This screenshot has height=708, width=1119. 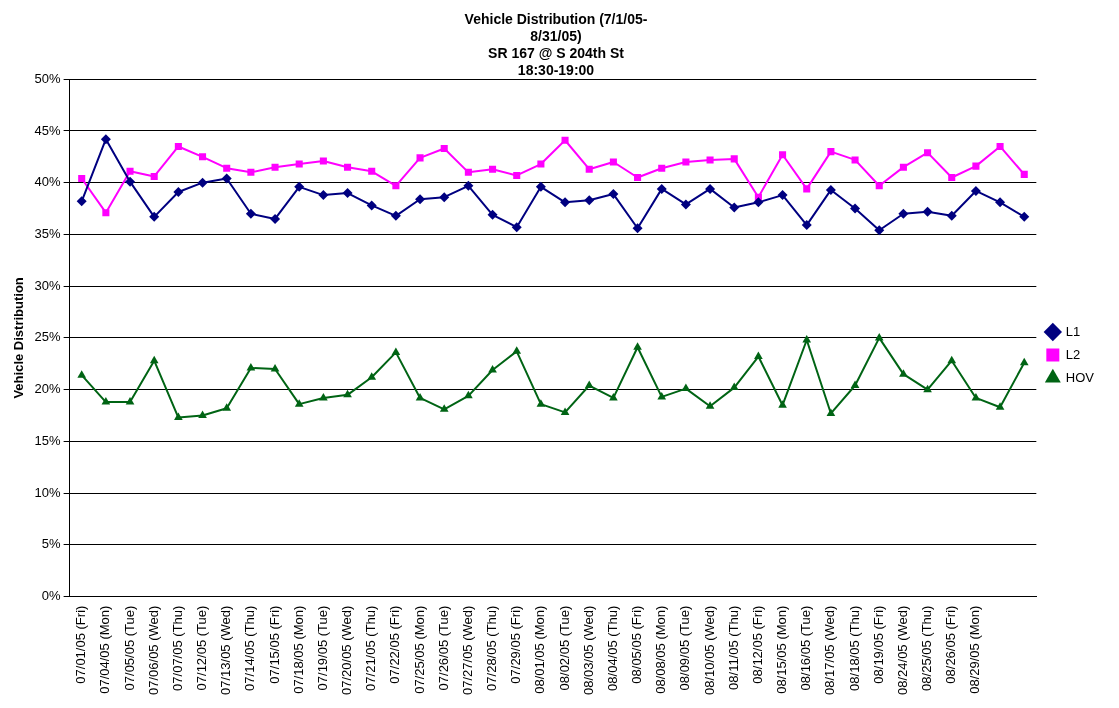 What do you see at coordinates (48, 234) in the screenshot?
I see `y-tick-label: 35%` at bounding box center [48, 234].